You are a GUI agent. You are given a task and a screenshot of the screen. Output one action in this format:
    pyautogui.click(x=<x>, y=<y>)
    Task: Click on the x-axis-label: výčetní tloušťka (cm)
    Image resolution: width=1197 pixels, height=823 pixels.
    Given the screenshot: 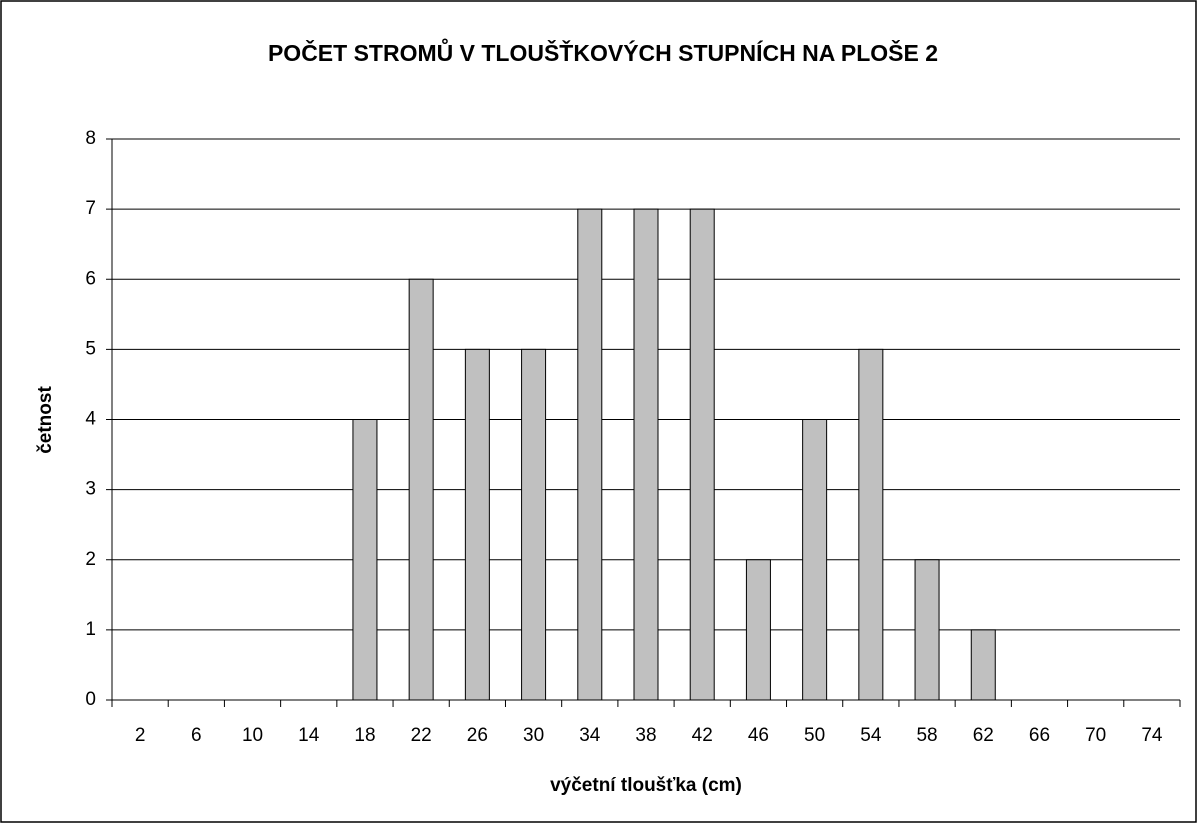 What is the action you would take?
    pyautogui.click(x=646, y=785)
    